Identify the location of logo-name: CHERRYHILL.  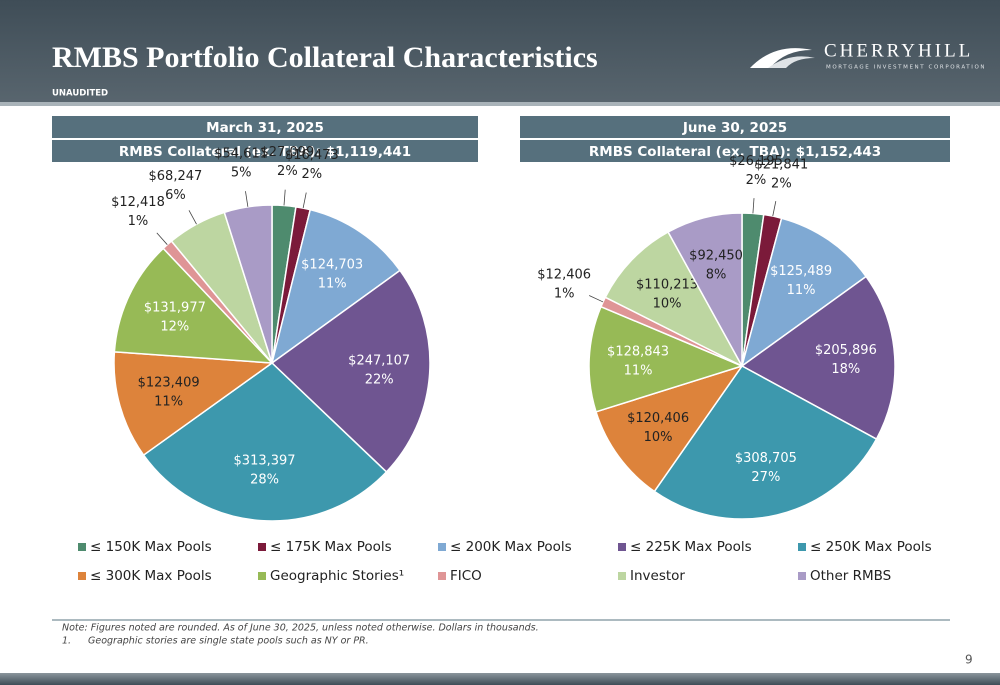
(898, 50).